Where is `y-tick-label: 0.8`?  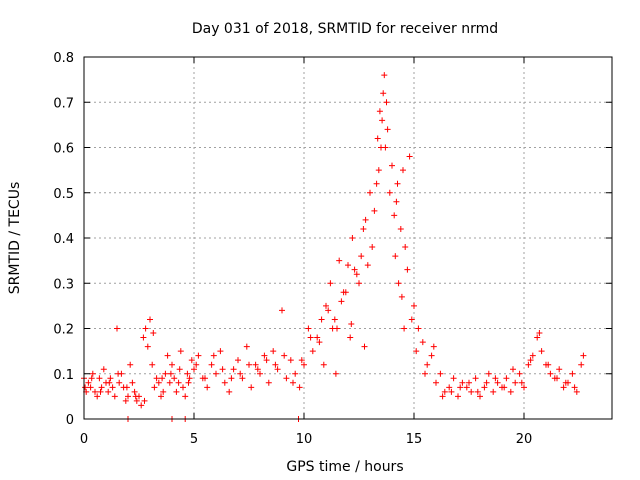 y-tick-label: 0.8 is located at coordinates (63, 58).